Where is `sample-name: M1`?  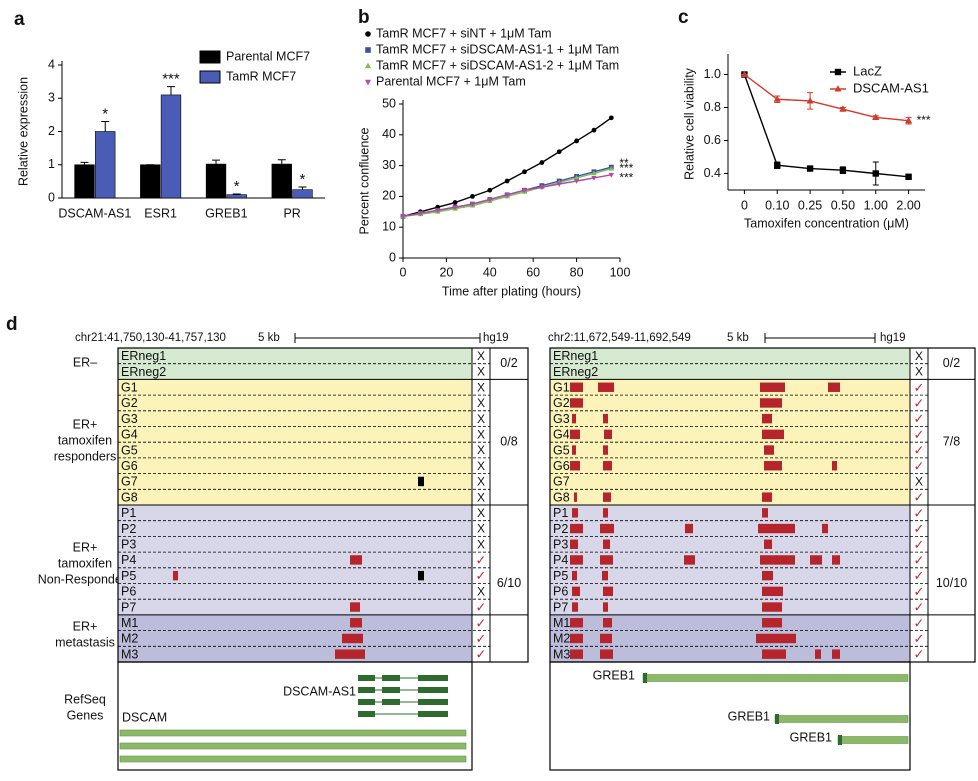 sample-name: M1 is located at coordinates (561, 623).